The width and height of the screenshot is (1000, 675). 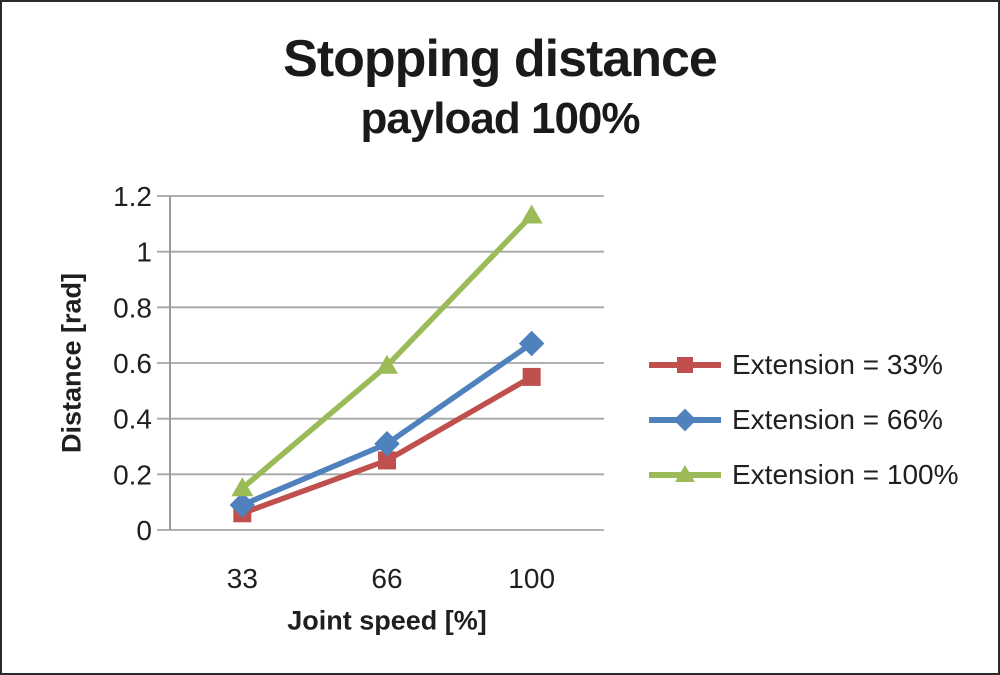 I want to click on legend-marker-triangle-icon, so click(x=685, y=473).